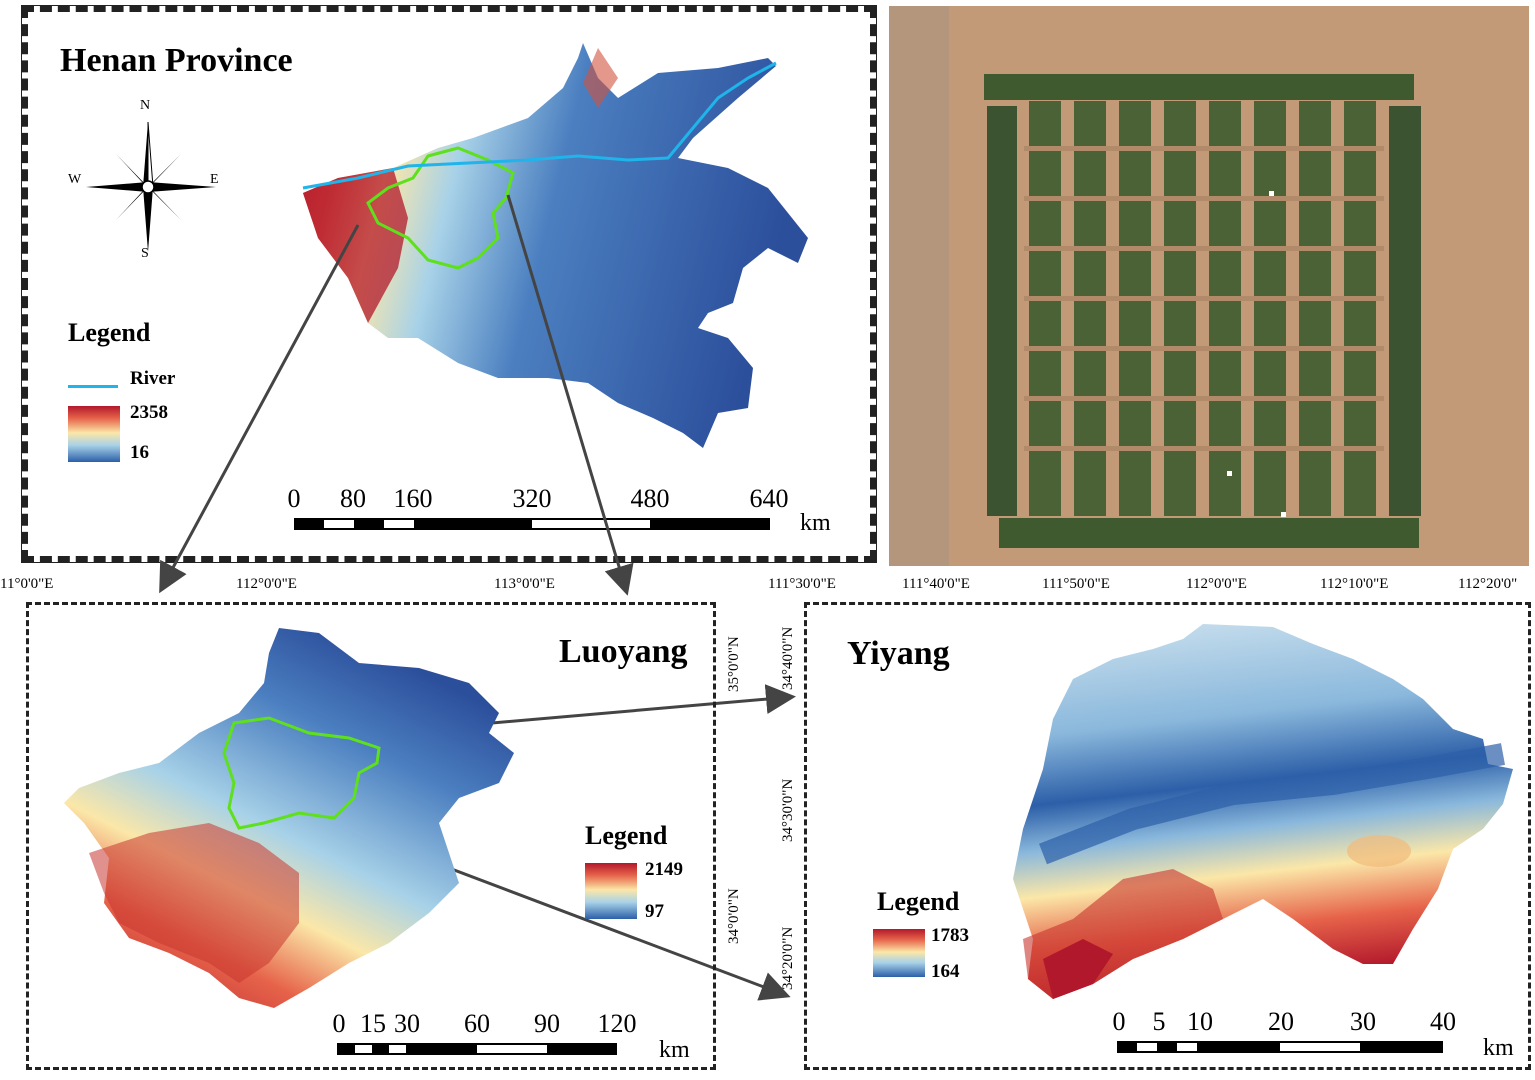 The height and width of the screenshot is (1080, 1535). I want to click on yiyang-elevation-map, so click(1263, 811).